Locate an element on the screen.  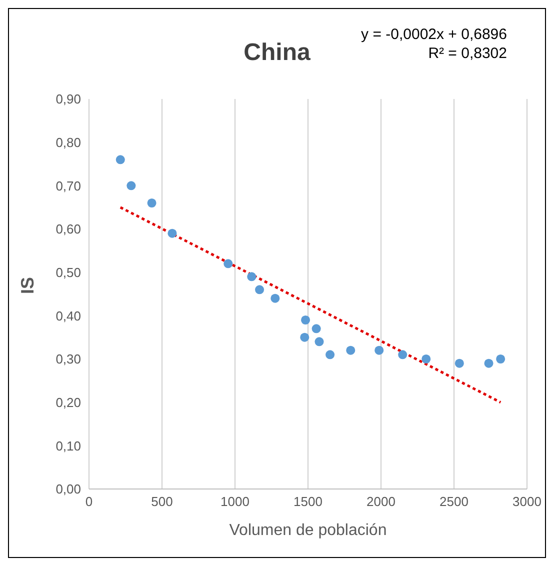
y-axis-title: IS is located at coordinates (27, 285).